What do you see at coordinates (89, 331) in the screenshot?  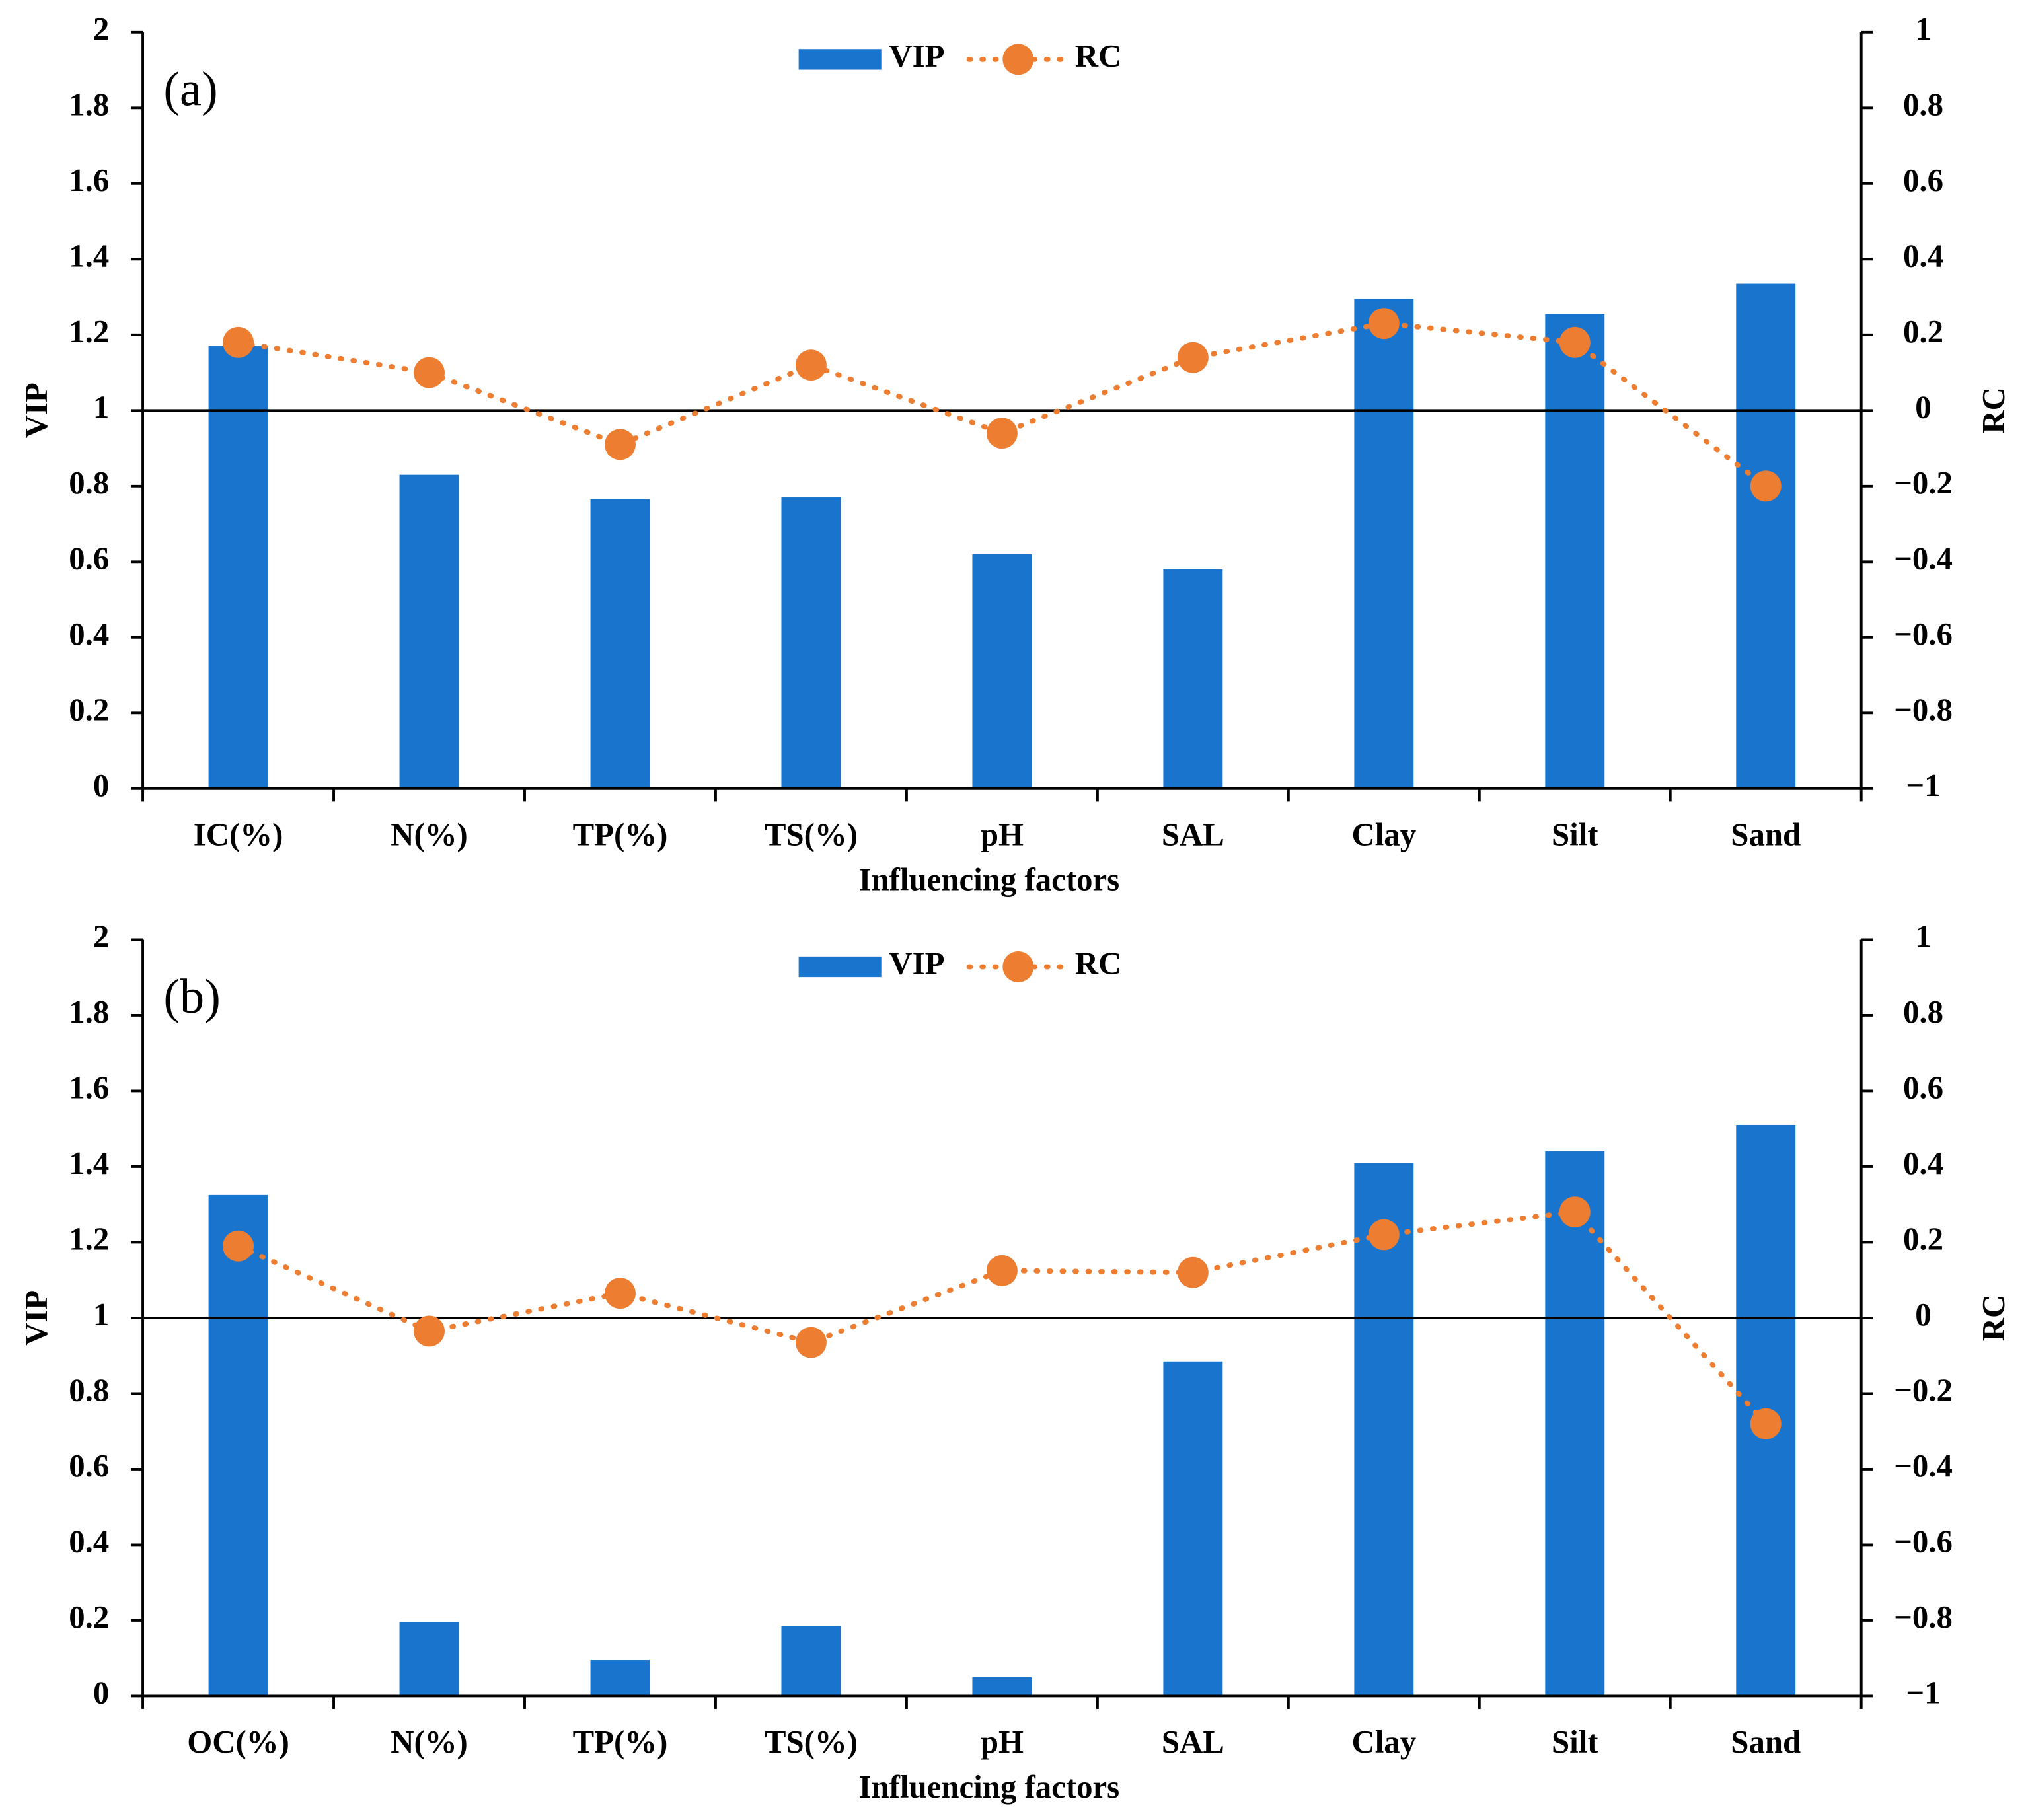 I see `y-tick-label: 1.2` at bounding box center [89, 331].